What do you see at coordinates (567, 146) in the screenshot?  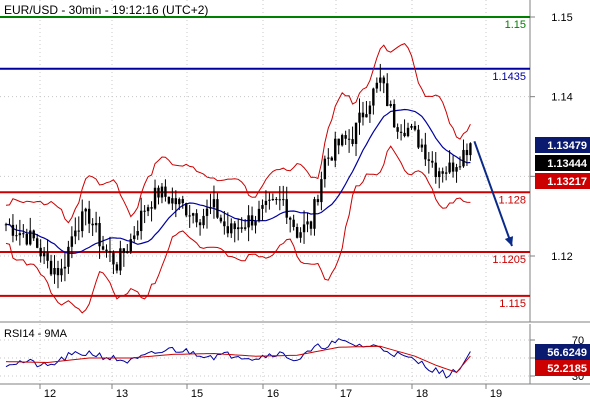 I see `price-badge-label: 1.13479` at bounding box center [567, 146].